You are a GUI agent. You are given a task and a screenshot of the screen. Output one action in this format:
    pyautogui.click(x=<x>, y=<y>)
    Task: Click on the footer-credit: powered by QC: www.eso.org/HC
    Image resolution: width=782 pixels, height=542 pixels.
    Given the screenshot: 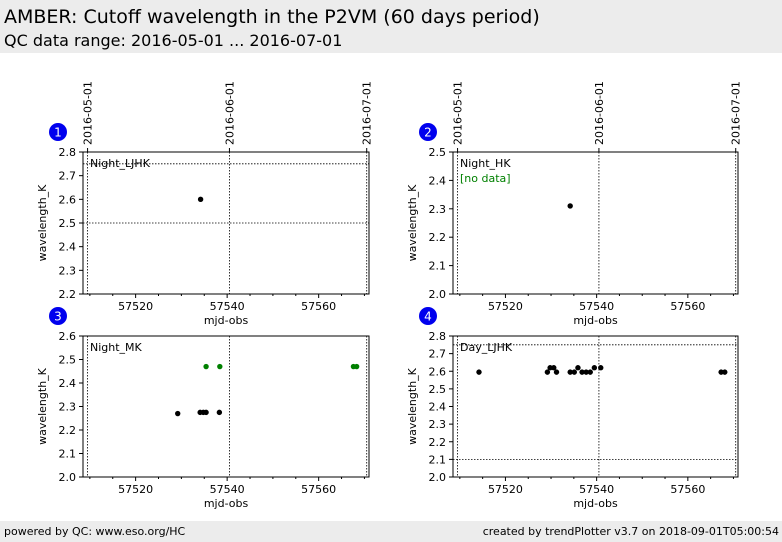 What is the action you would take?
    pyautogui.click(x=95, y=531)
    